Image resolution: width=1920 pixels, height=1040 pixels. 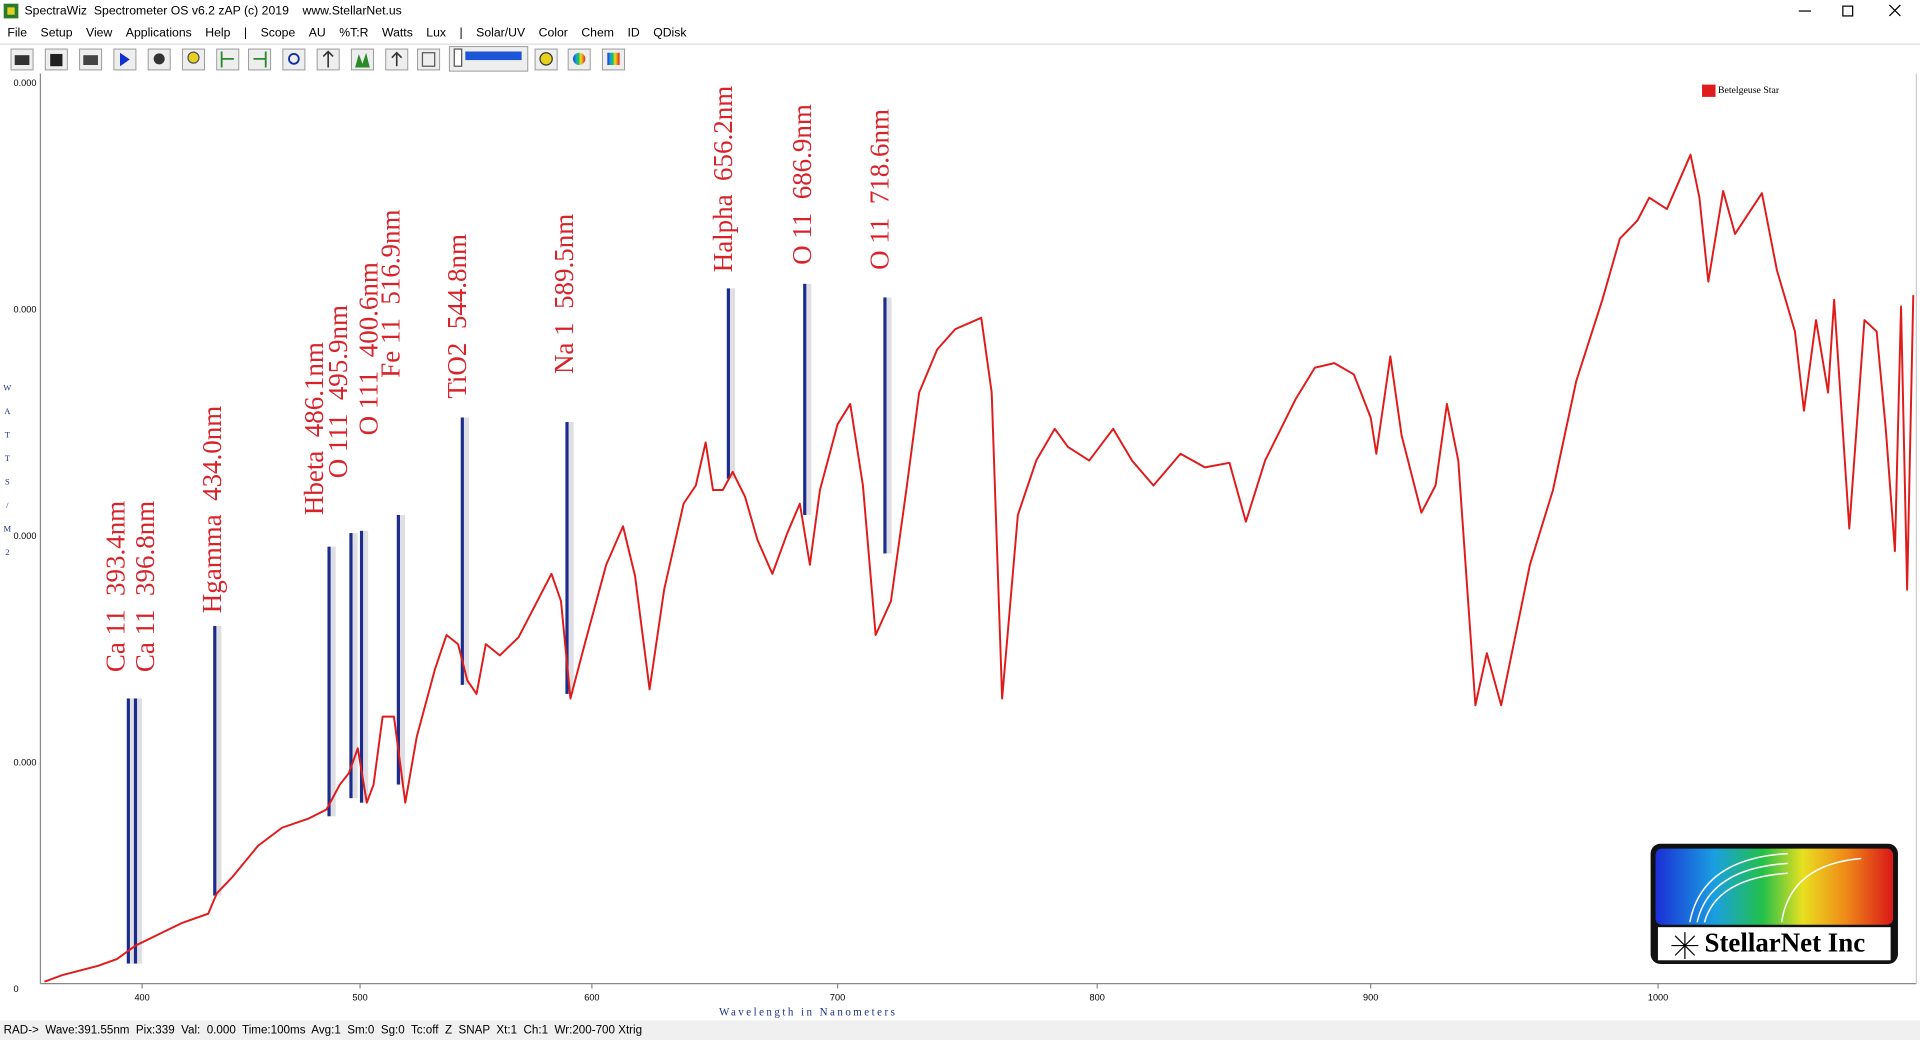 I want to click on toolbar, so click(x=317, y=59).